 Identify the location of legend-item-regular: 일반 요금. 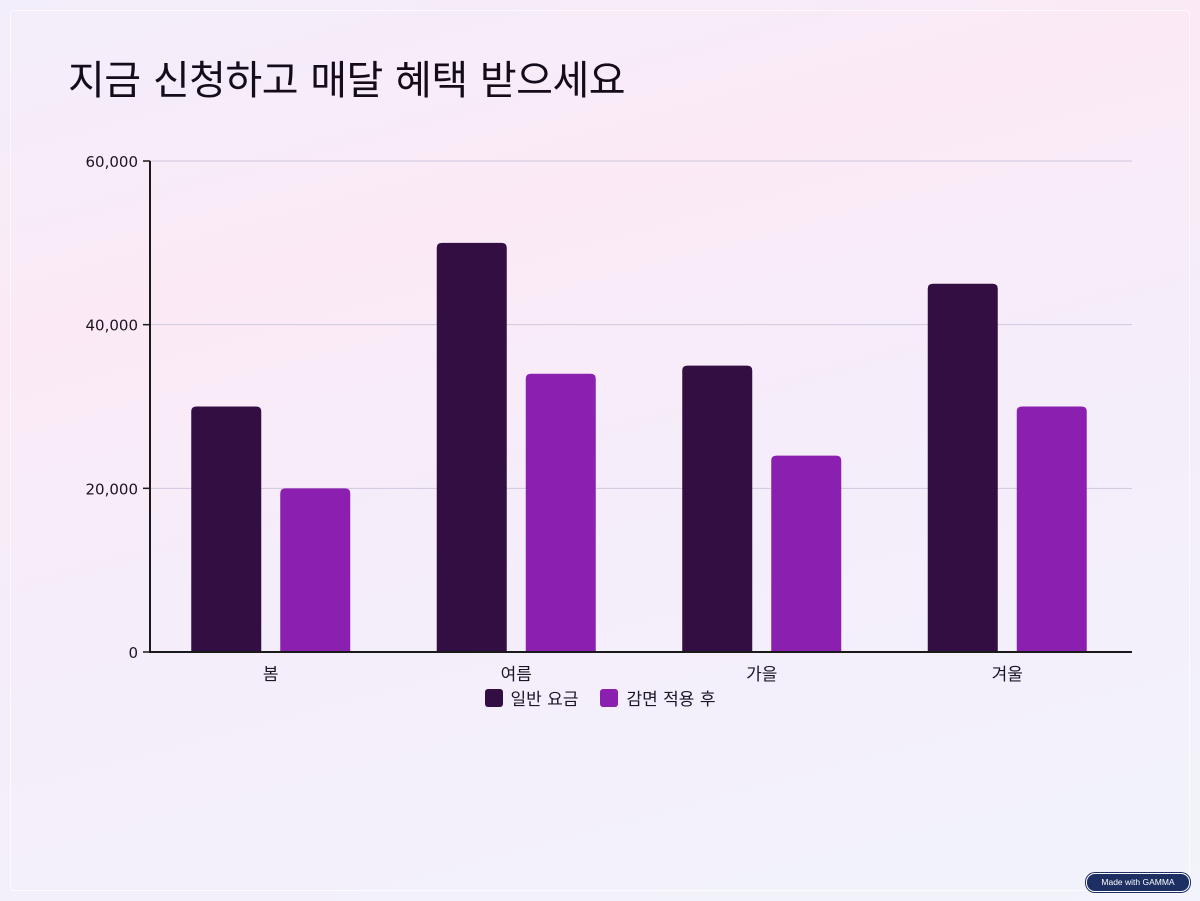
(531, 697).